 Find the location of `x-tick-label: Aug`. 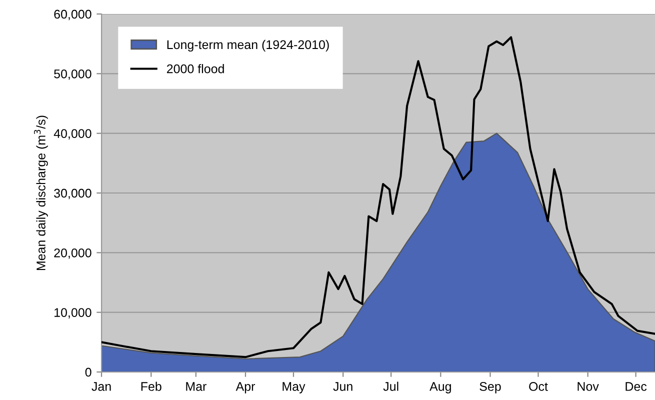

x-tick-label: Aug is located at coordinates (440, 388).